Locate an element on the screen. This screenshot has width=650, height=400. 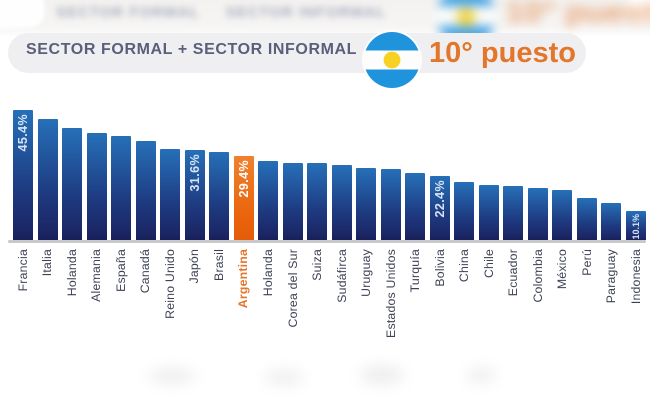
category-label: Ecuador is located at coordinates (513, 273).